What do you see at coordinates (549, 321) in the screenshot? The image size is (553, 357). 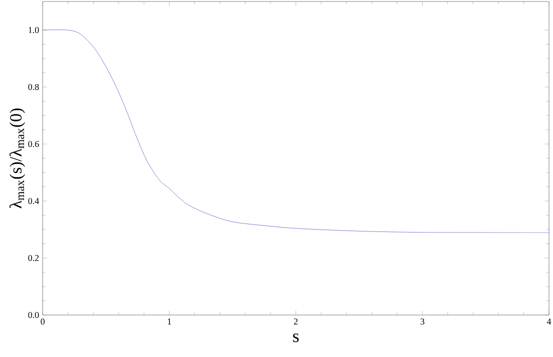 I see `x-tick-label: 4` at bounding box center [549, 321].